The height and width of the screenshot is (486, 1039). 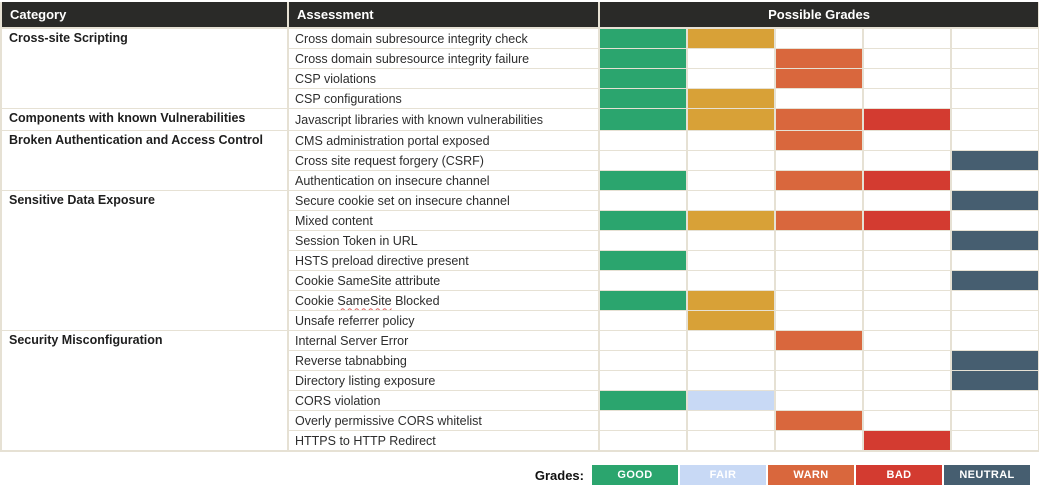 I want to click on assessment-cell: Cross site request forgery (CSRF), so click(x=443, y=160).